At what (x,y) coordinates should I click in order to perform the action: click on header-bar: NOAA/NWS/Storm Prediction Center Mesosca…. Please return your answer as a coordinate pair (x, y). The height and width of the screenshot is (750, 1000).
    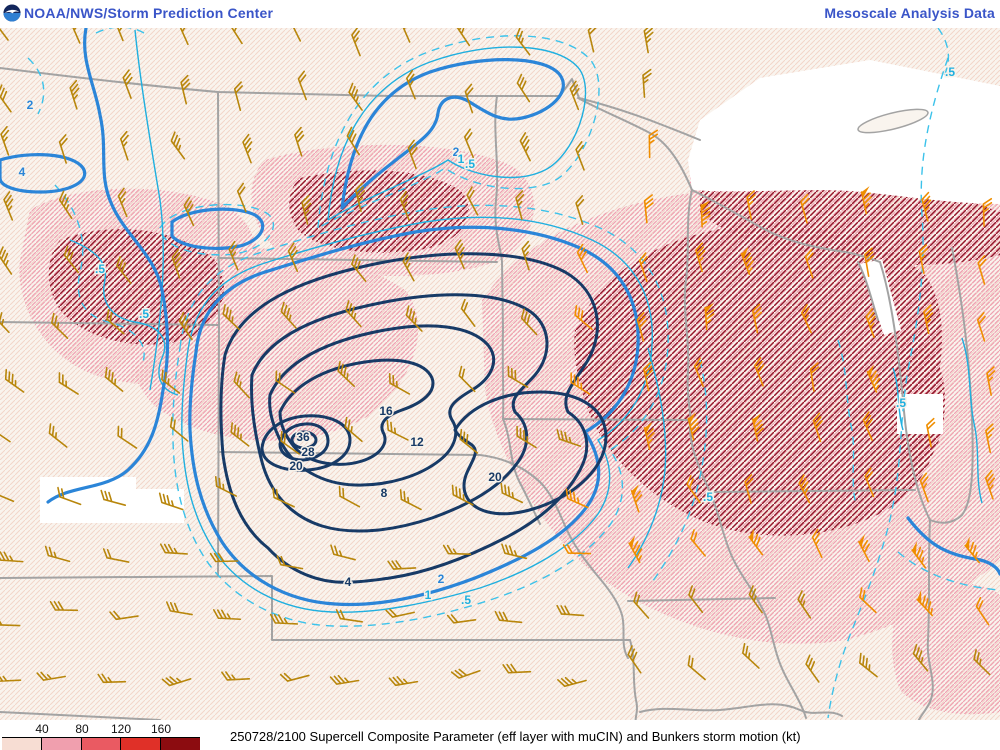
    Looking at the image, I should click on (500, 14).